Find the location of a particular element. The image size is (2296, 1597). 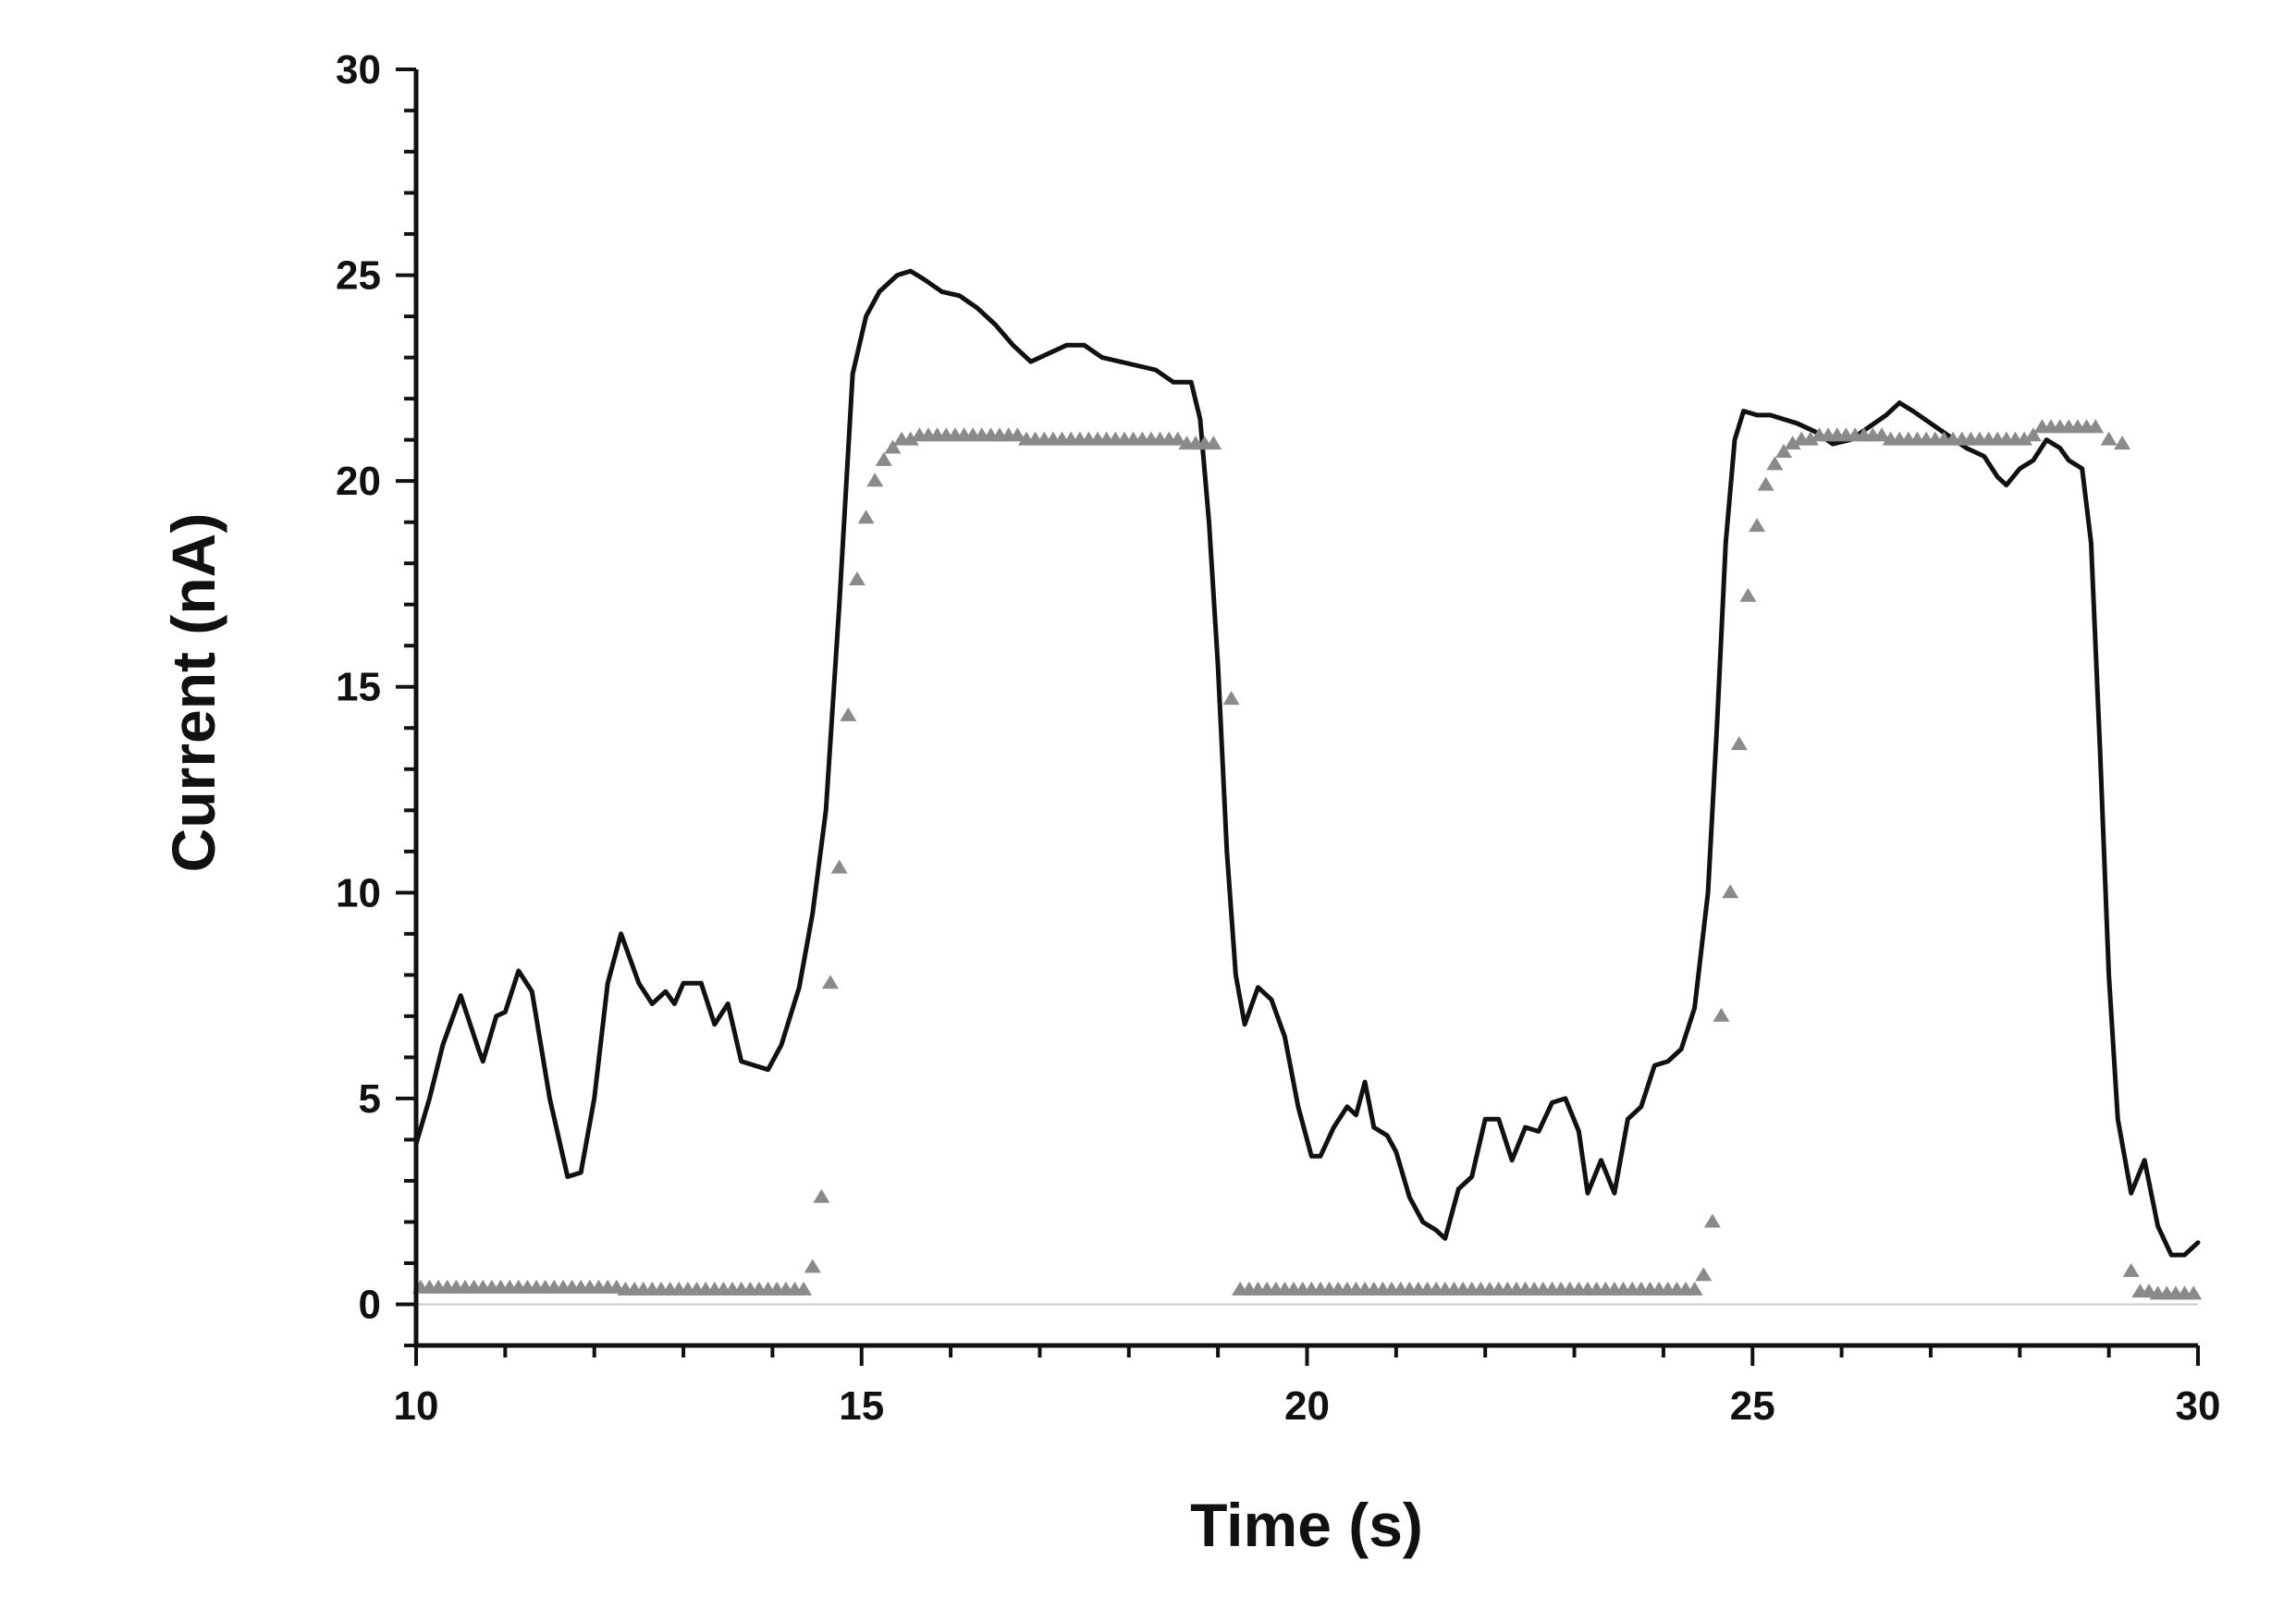

x-tick-label: 20 is located at coordinates (1307, 1406).